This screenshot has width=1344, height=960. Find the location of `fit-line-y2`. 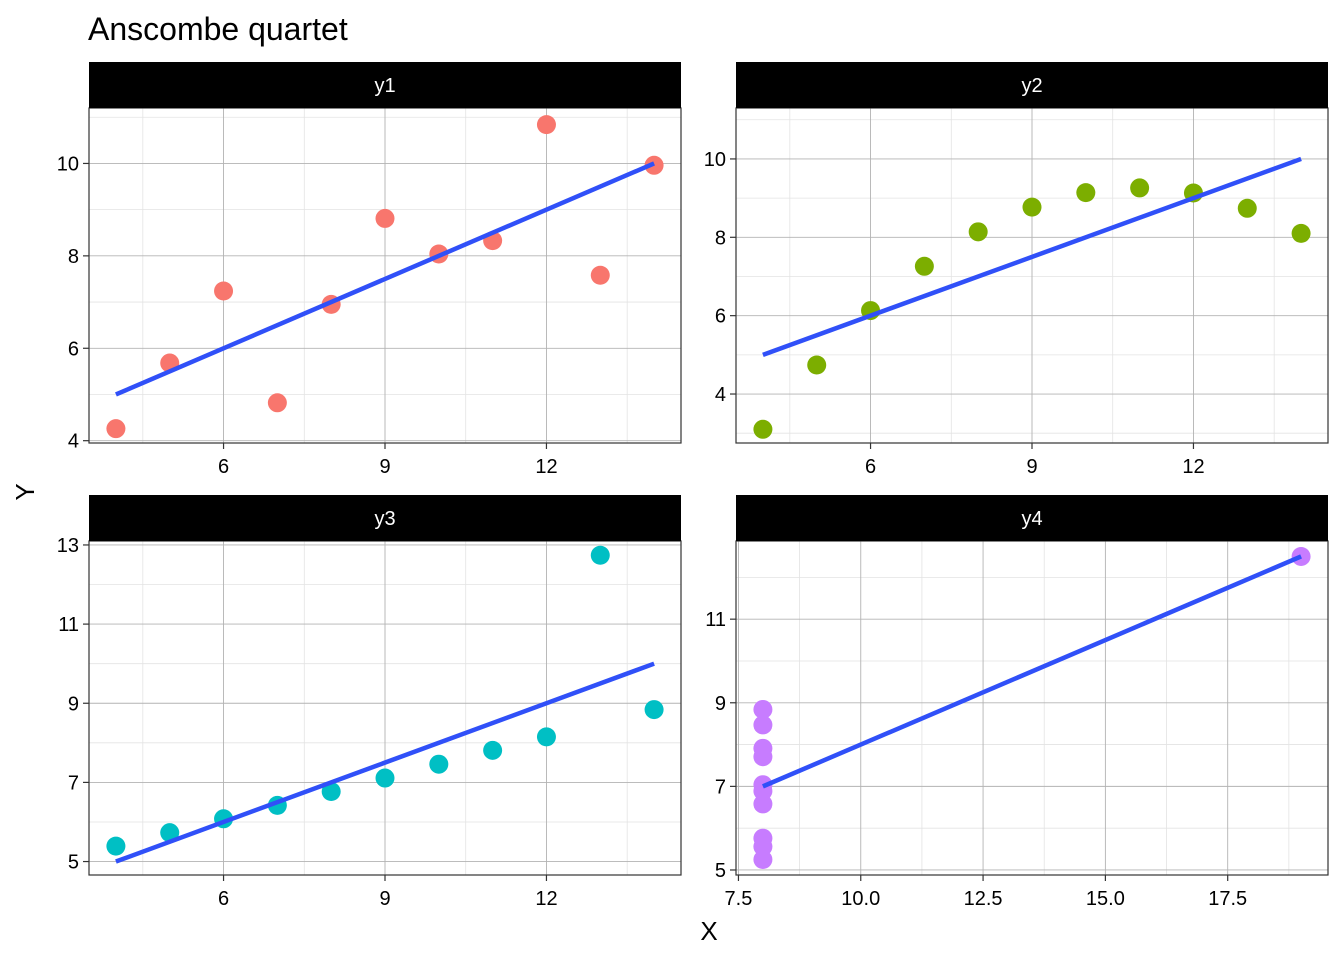

fit-line-y2 is located at coordinates (1032, 256).